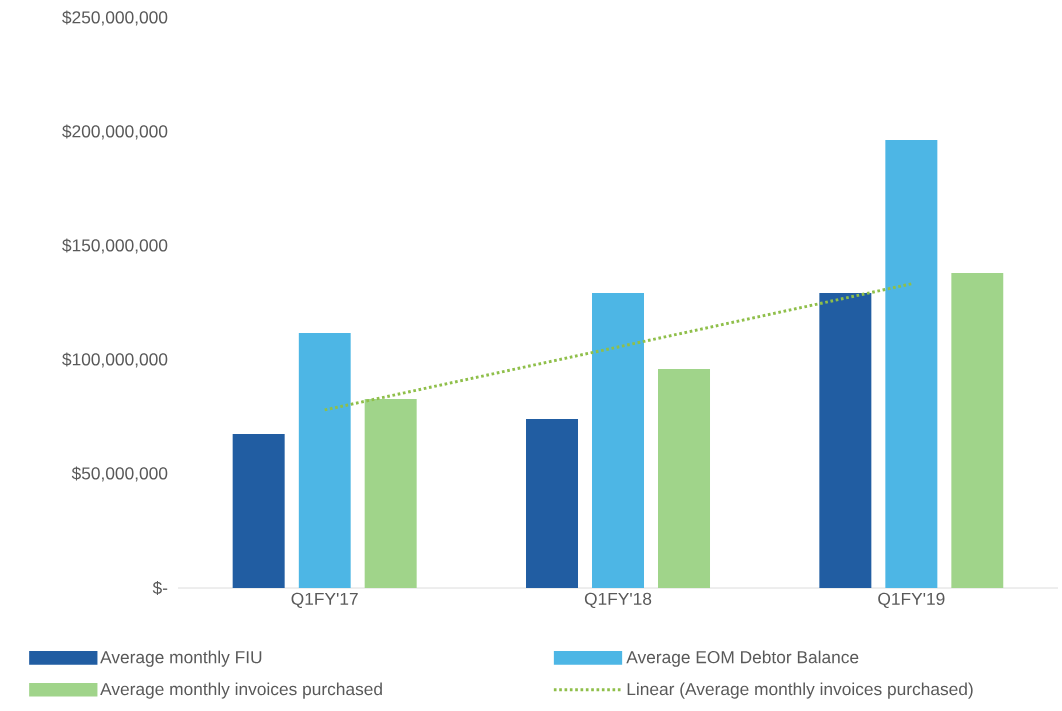 Image resolution: width=1062 pixels, height=711 pixels. Describe the element at coordinates (618, 600) in the screenshot. I see `x-tick-label: Q1FY'18` at that location.